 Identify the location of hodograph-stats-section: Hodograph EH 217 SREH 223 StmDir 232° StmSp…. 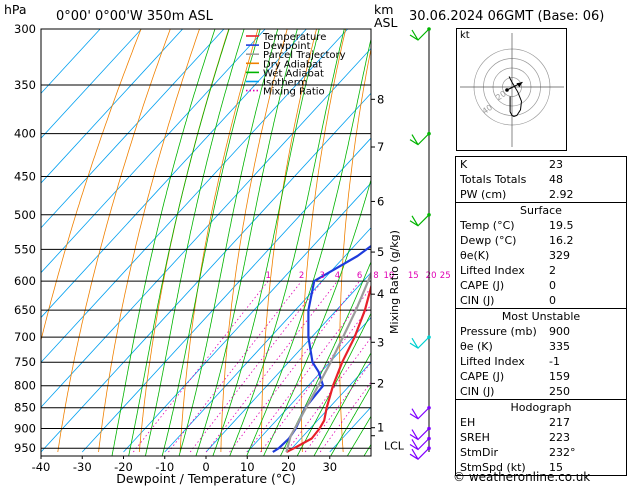
(541, 437).